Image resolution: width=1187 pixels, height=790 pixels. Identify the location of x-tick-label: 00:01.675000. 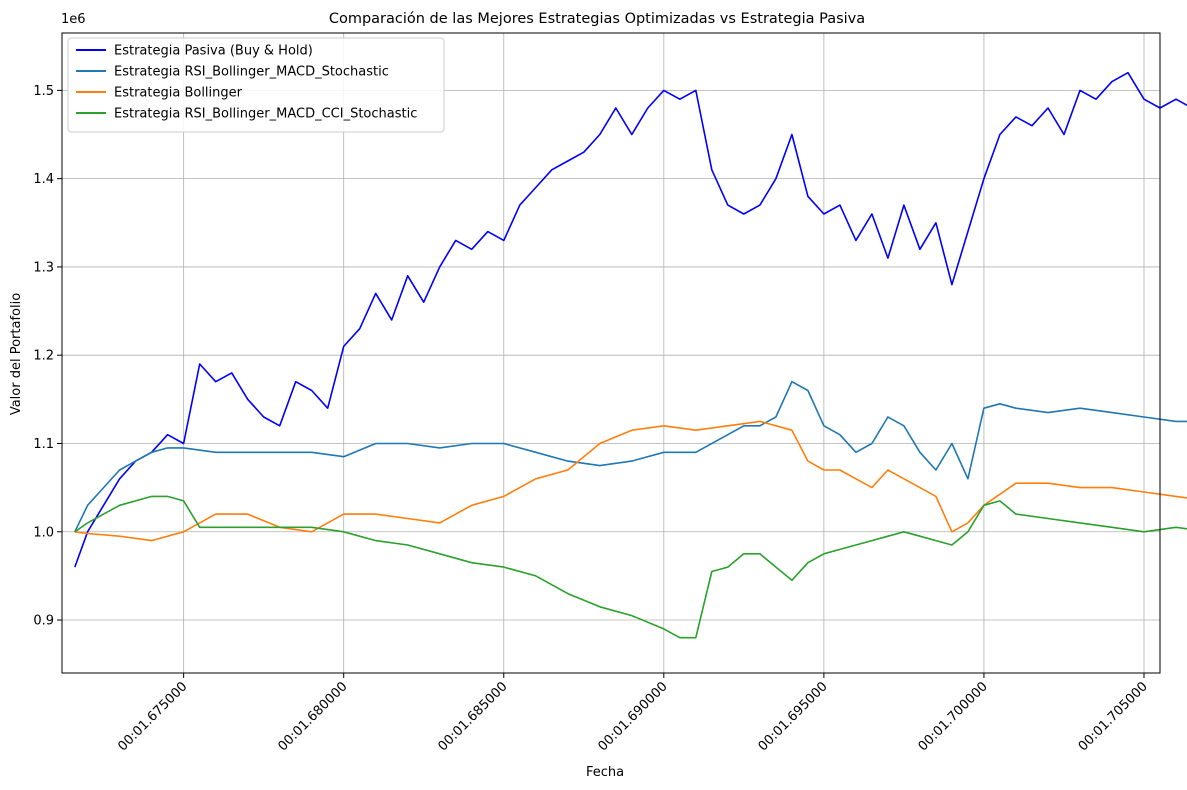
(152, 716).